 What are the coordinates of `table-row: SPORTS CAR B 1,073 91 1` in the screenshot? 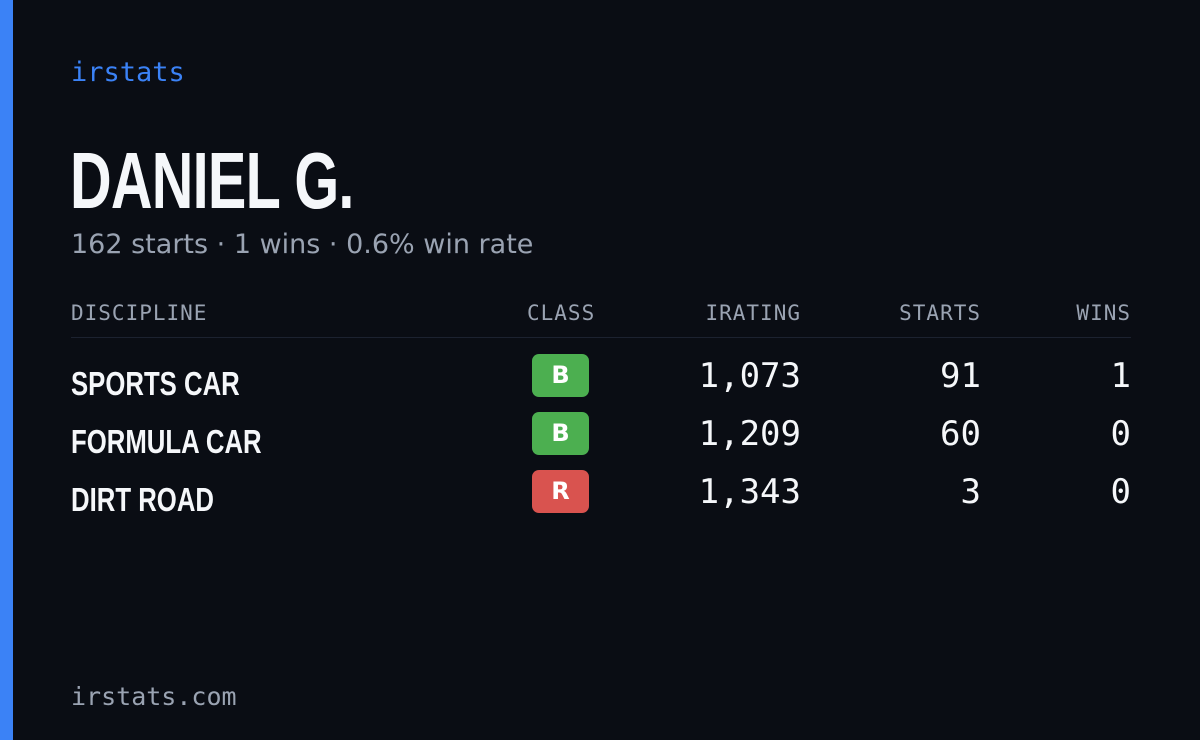 It's located at (601, 381).